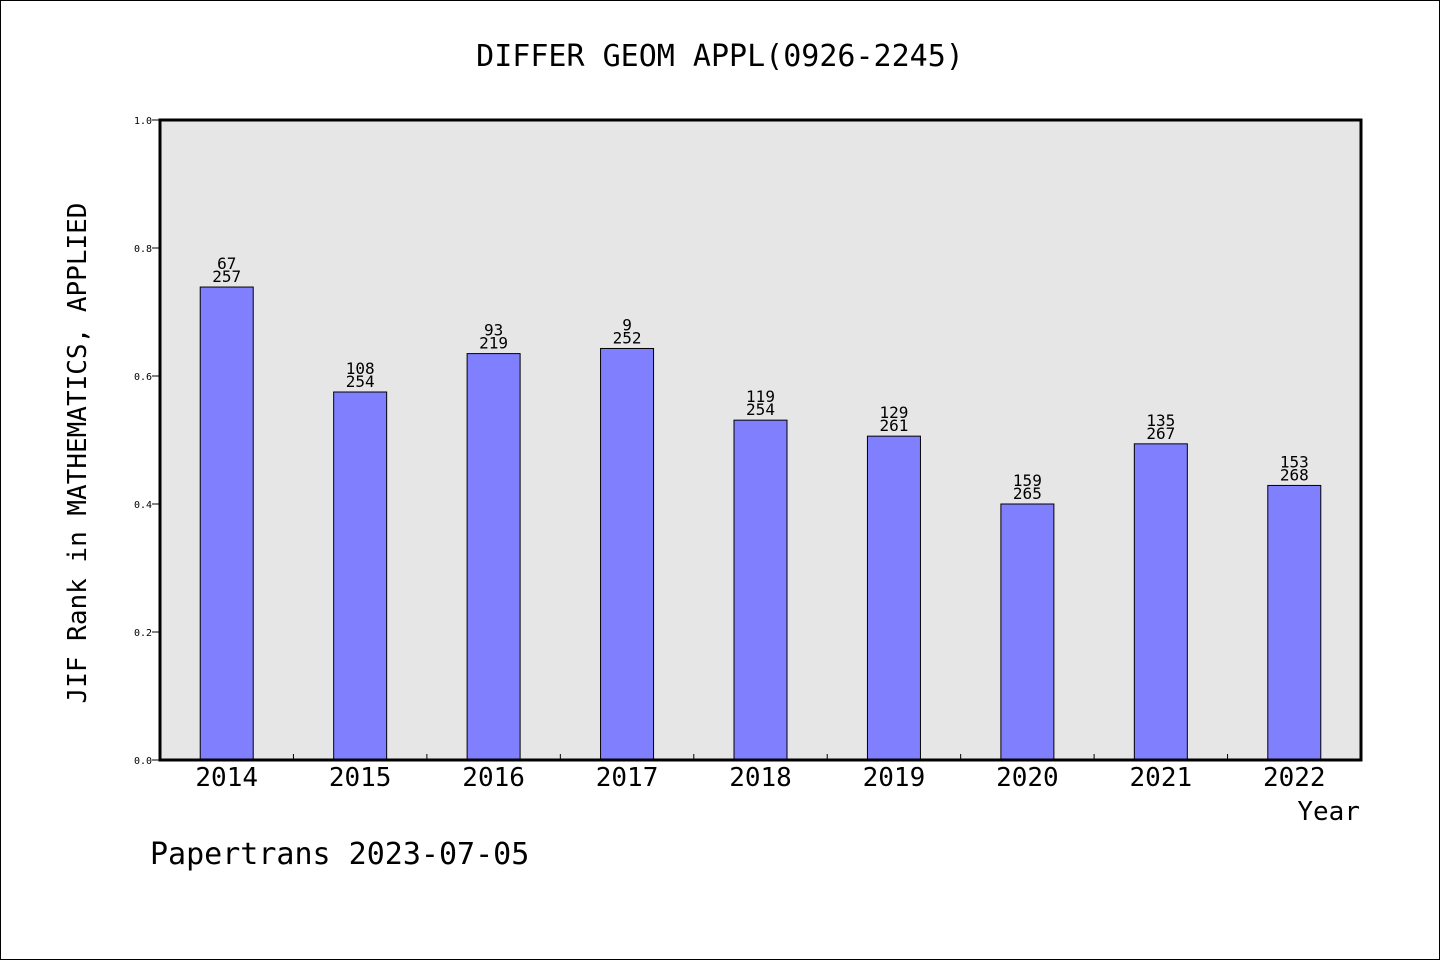 This screenshot has height=960, width=1440. What do you see at coordinates (1160, 420) in the screenshot?
I see `bar-label-rank: 135` at bounding box center [1160, 420].